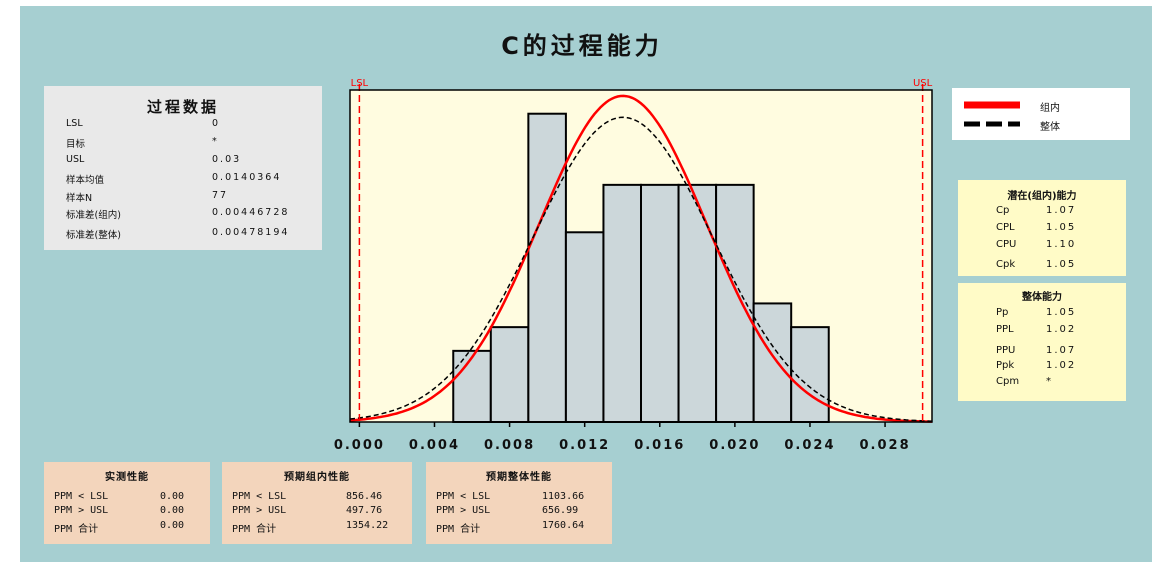  Describe the element at coordinates (1042, 297) in the screenshot. I see `overall-capability-title: 整体能力` at that location.